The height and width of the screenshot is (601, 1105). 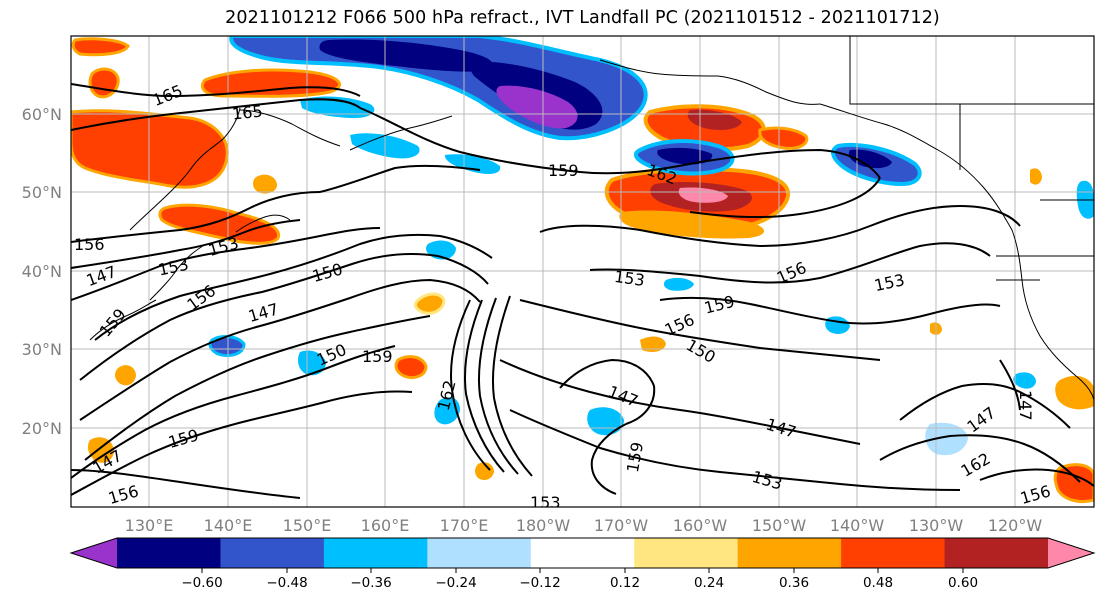 What do you see at coordinates (247, 113) in the screenshot?
I see `contour-label: 165` at bounding box center [247, 113].